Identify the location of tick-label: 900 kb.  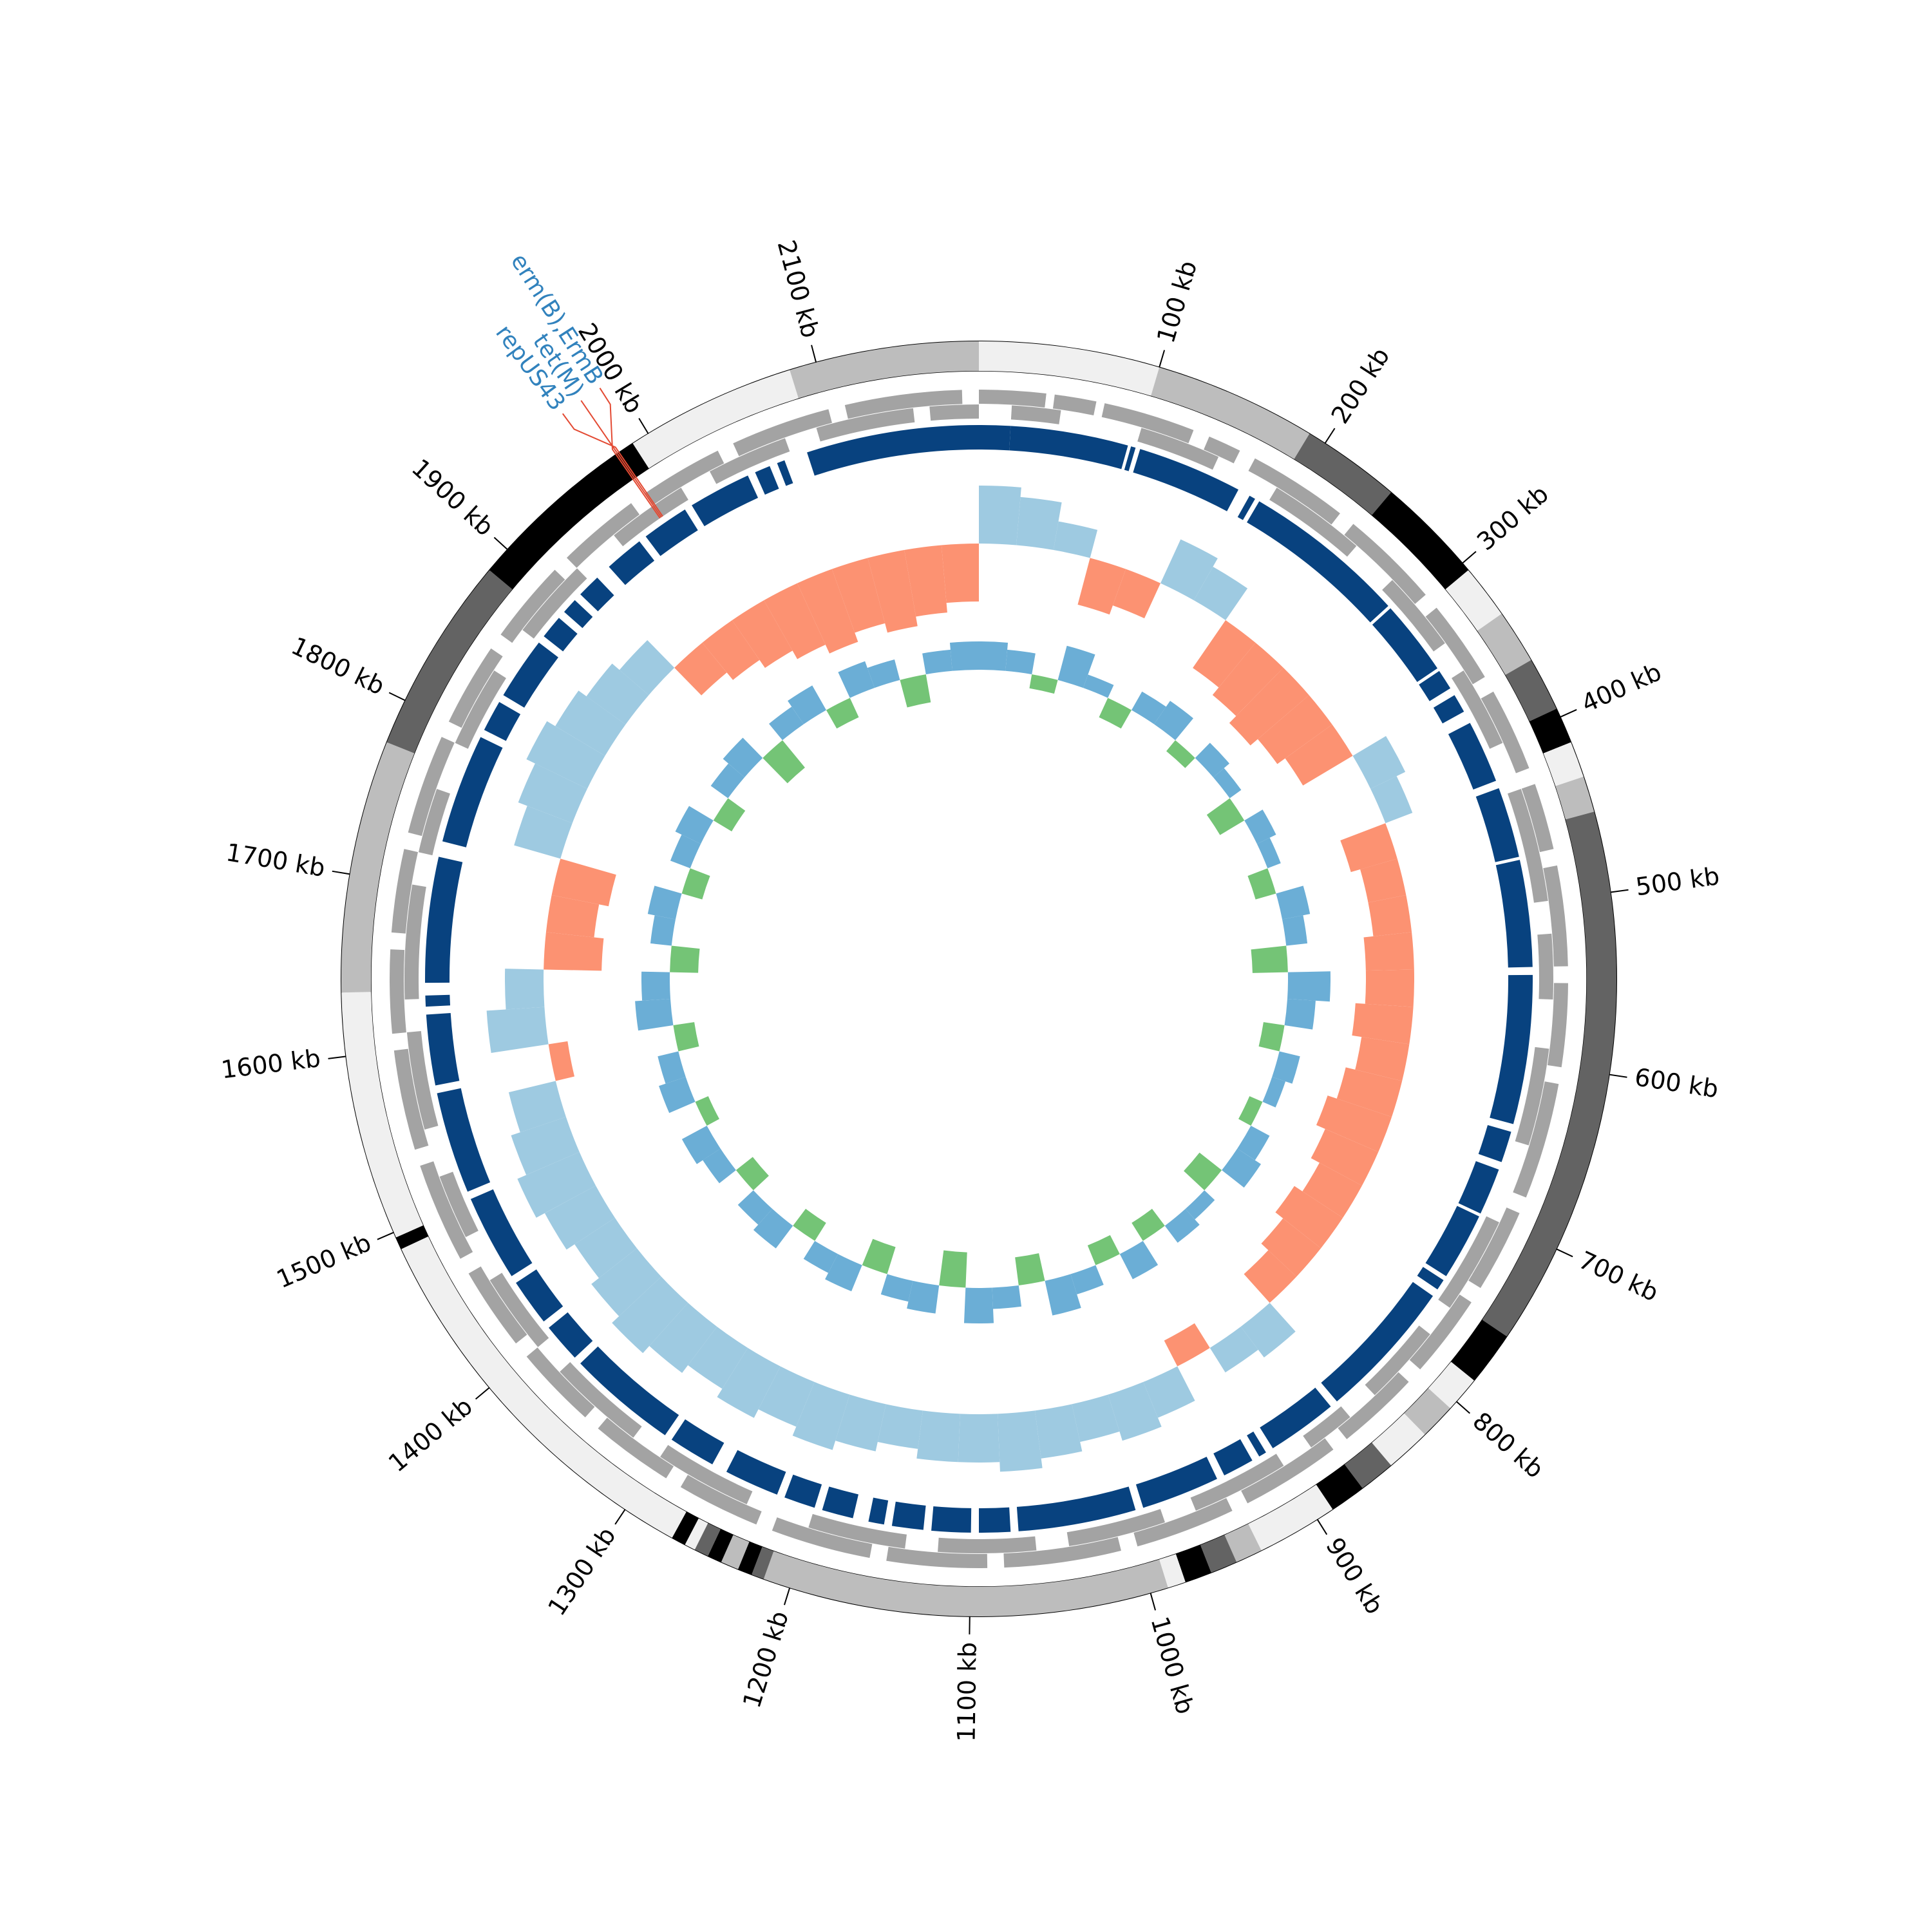
(1354, 1576).